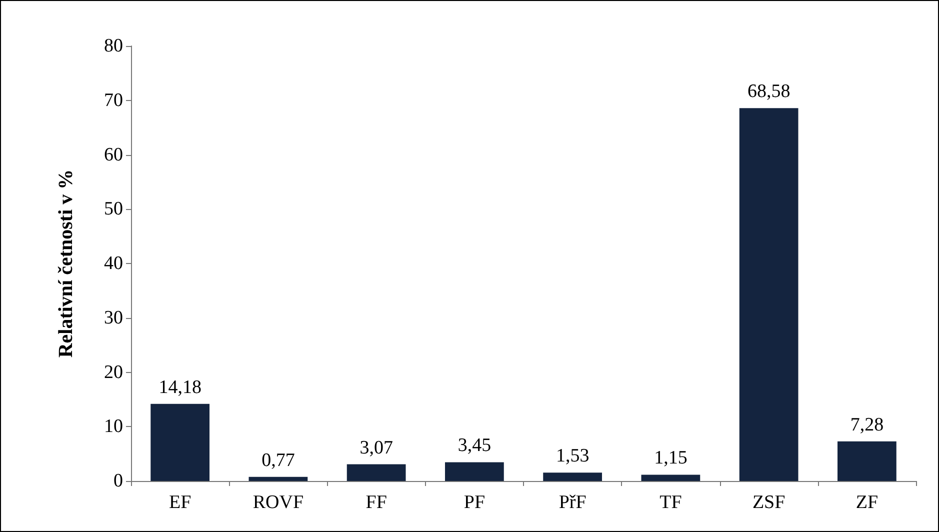 This screenshot has width=939, height=532. Describe the element at coordinates (113, 155) in the screenshot. I see `y-tick-label: 60` at that location.